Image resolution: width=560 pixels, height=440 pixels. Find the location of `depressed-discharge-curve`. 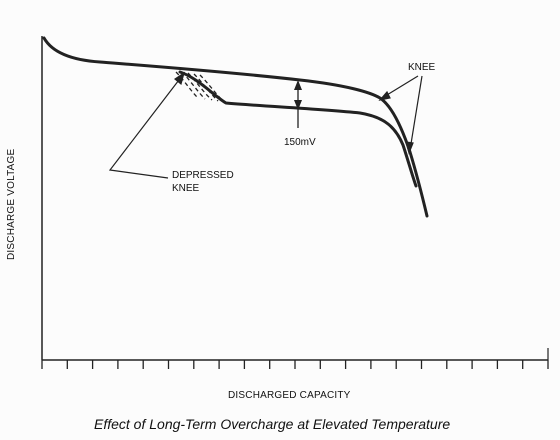

depressed-discharge-curve is located at coordinates (298, 129).